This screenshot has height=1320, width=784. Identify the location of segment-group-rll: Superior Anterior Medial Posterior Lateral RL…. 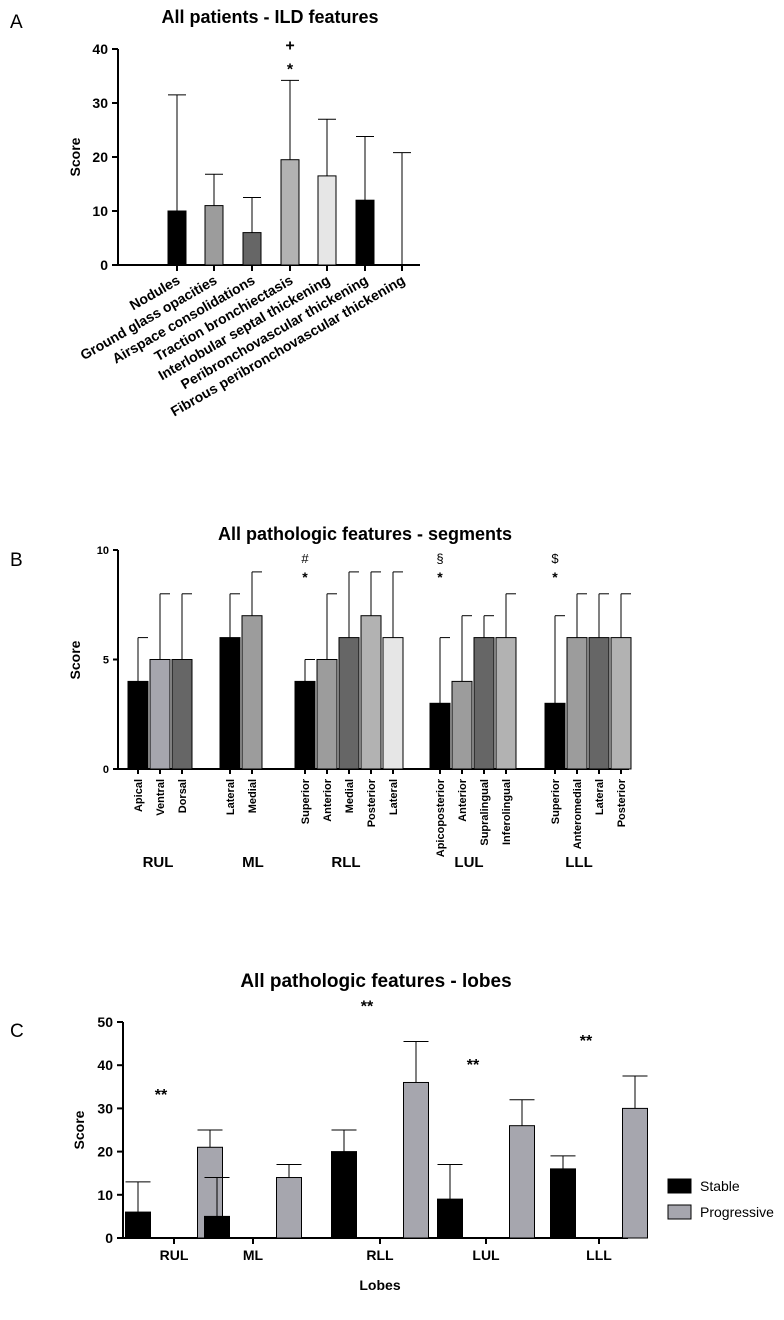
(349, 711).